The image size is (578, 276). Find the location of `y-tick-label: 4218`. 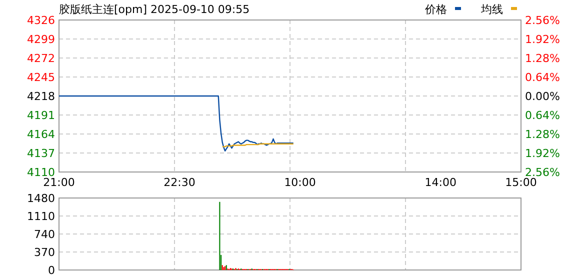

y-tick-label: 4218 is located at coordinates (41, 96).